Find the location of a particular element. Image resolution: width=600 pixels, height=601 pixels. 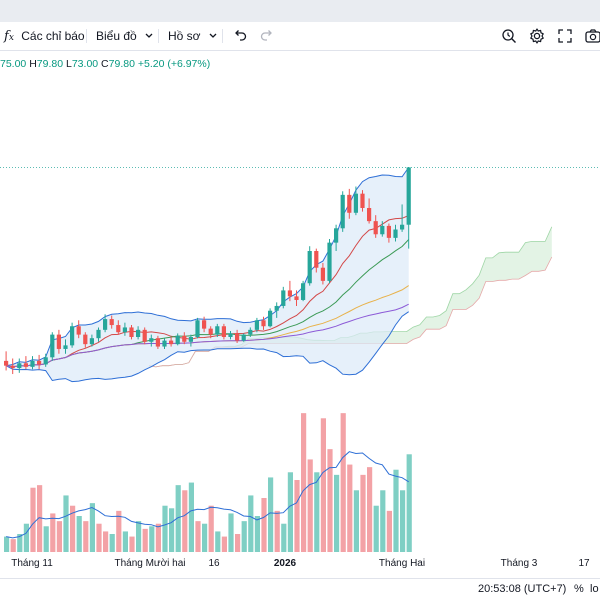

gear-icon is located at coordinates (537, 36).